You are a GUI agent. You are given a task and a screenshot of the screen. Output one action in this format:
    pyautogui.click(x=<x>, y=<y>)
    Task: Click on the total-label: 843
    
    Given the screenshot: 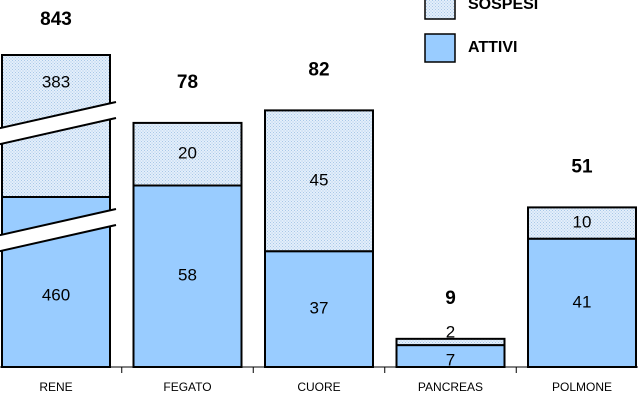 What is the action you would take?
    pyautogui.click(x=56, y=19)
    